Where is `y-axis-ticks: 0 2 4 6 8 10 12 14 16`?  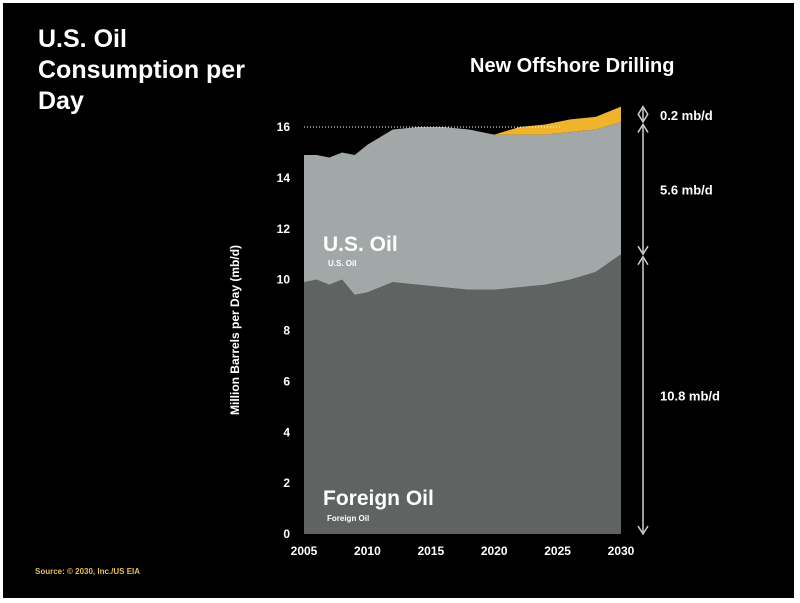 y-axis-ticks: 0 2 4 6 8 10 12 14 16 is located at coordinates (284, 330).